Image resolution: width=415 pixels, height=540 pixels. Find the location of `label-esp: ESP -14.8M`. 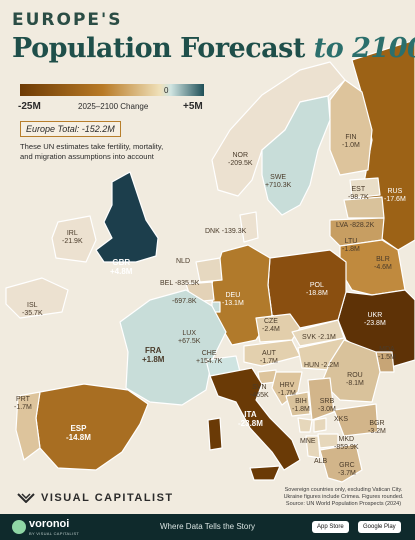

label-esp: ESP -14.8M is located at coordinates (78, 433).